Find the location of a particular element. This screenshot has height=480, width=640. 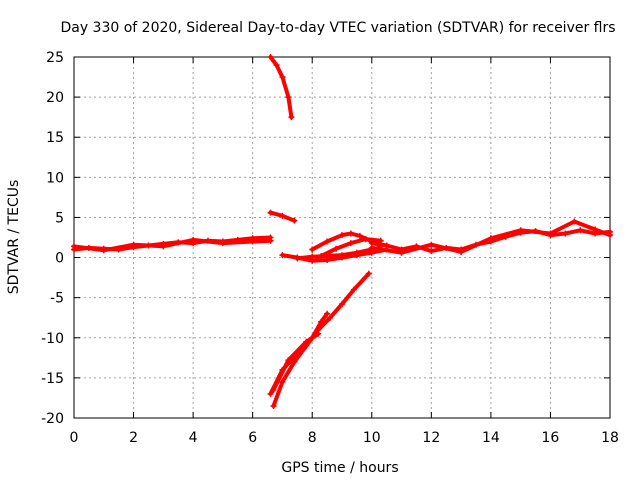

y-tick-label: 20 is located at coordinates (55, 98).